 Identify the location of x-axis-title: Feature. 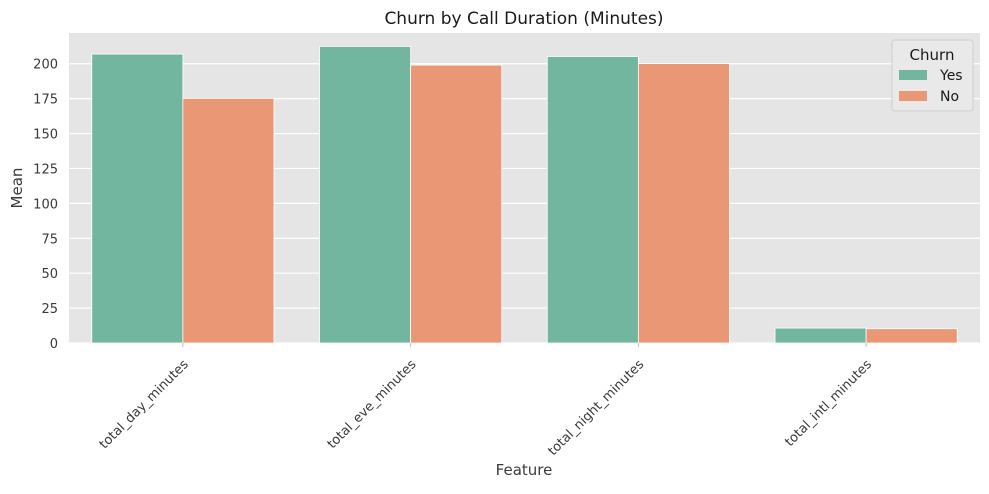
(524, 470).